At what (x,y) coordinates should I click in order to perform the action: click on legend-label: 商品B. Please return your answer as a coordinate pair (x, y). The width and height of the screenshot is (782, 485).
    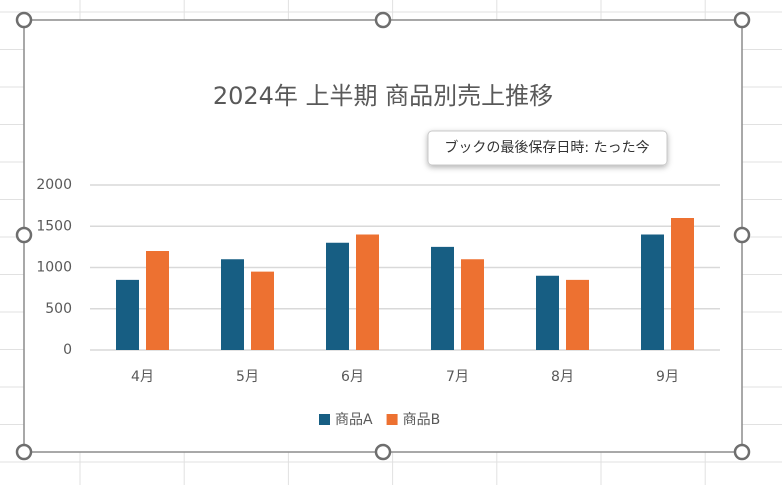
    Looking at the image, I should click on (422, 420).